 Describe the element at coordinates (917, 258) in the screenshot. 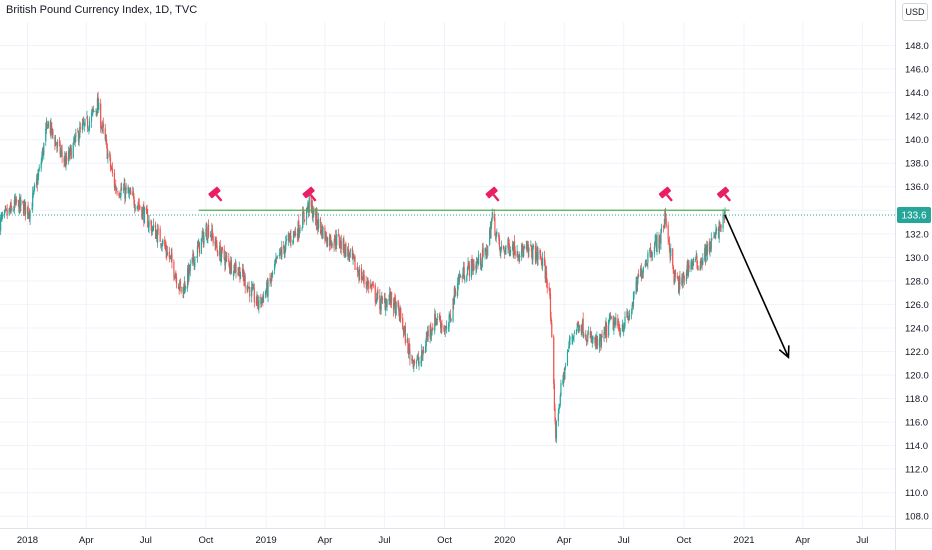

I see `y-tick-label: 130.0` at that location.